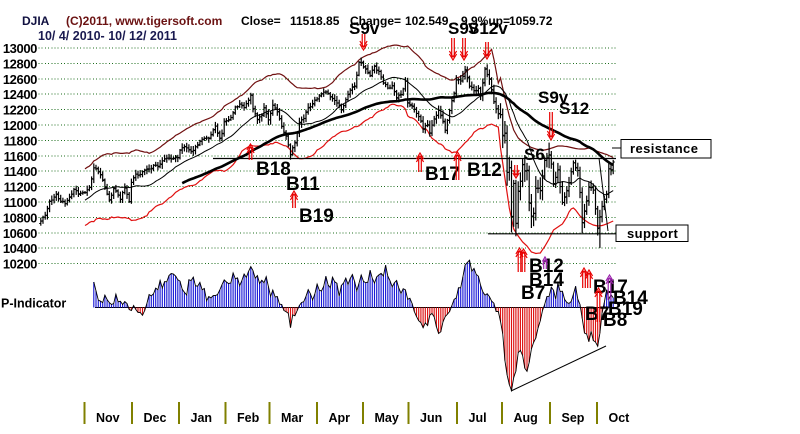  I want to click on svg-text: Jun, so click(431, 418).